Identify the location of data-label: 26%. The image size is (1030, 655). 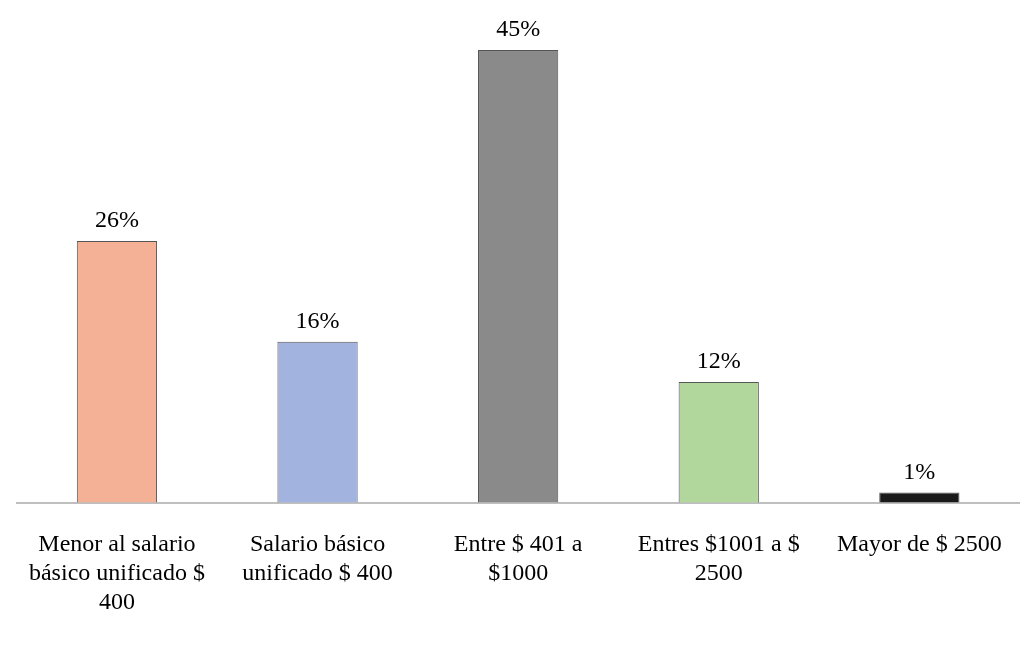
(116, 219).